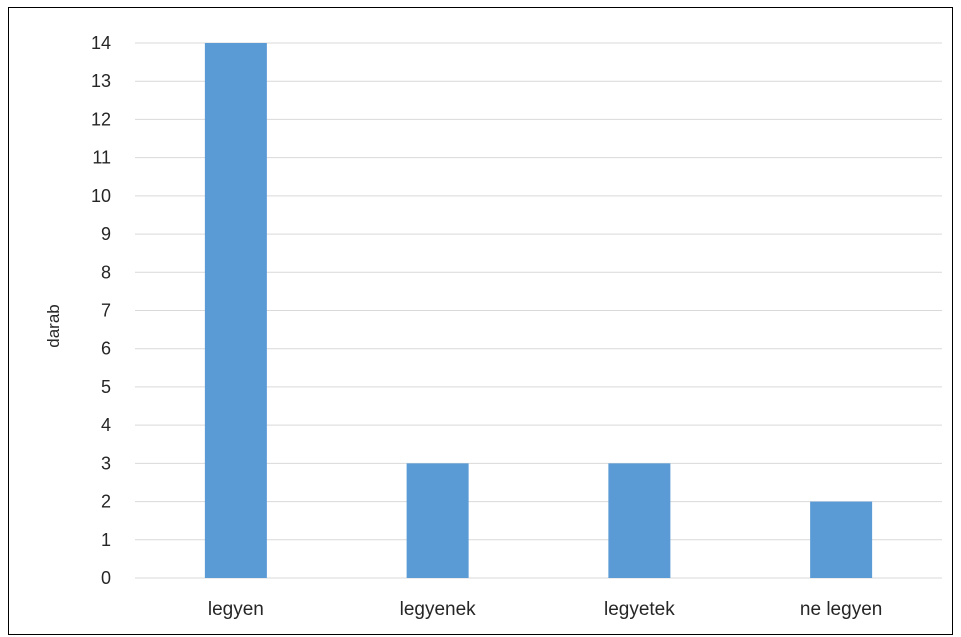 Image resolution: width=961 pixels, height=637 pixels. I want to click on x-category-label: legyenek, so click(438, 609).